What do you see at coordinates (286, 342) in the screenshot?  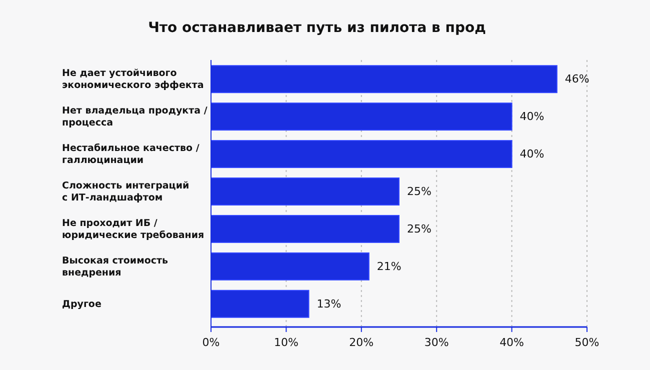 I see `x-tick-label: 10%` at bounding box center [286, 342].